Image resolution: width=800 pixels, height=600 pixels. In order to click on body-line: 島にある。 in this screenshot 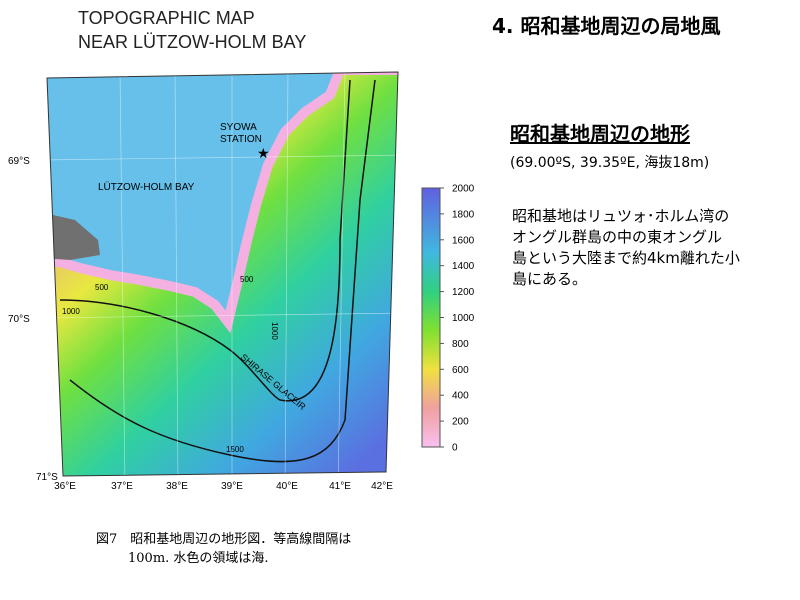, I will do `click(550, 279)`.